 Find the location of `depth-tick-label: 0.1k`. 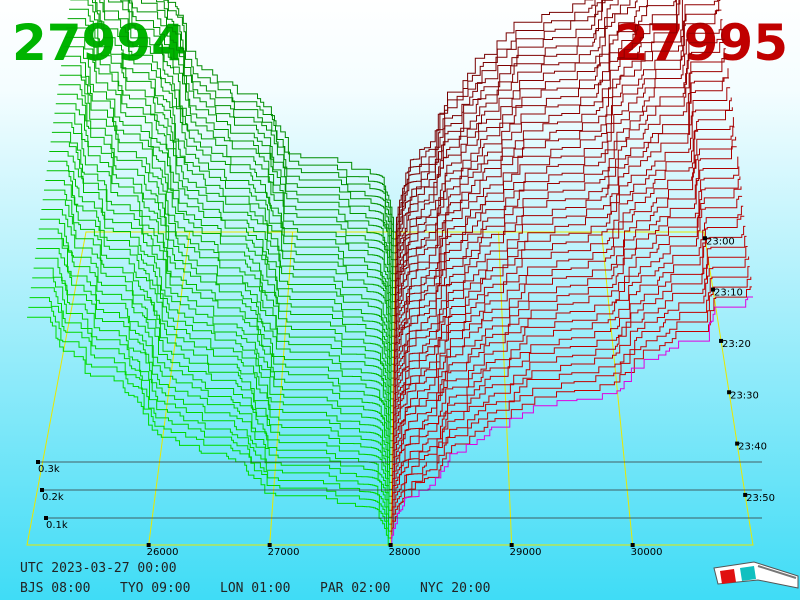

depth-tick-label: 0.1k is located at coordinates (57, 525).